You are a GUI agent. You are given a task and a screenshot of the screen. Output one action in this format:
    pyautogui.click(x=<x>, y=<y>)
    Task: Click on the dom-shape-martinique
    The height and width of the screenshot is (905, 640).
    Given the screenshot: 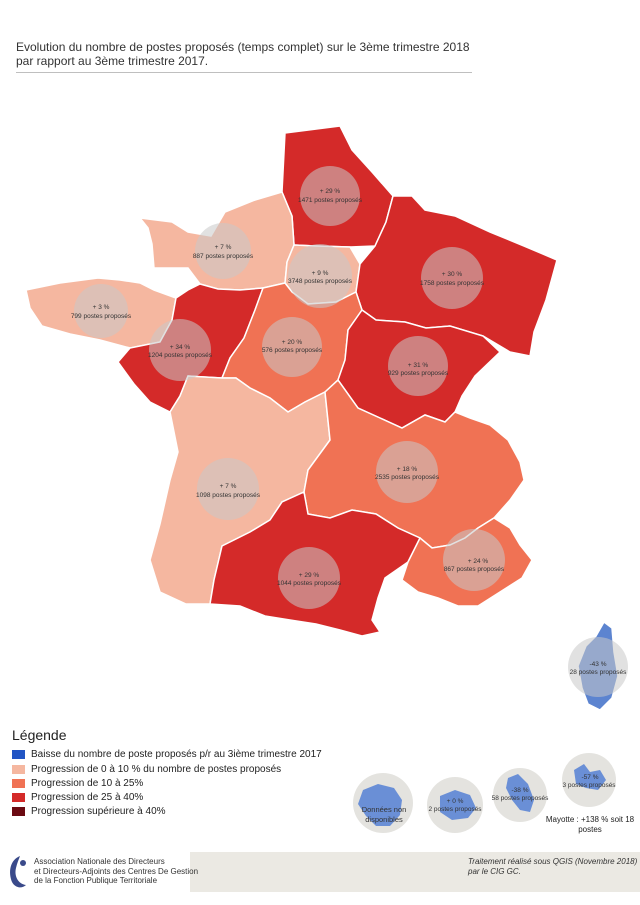 What is the action you would take?
    pyautogui.click(x=520, y=793)
    